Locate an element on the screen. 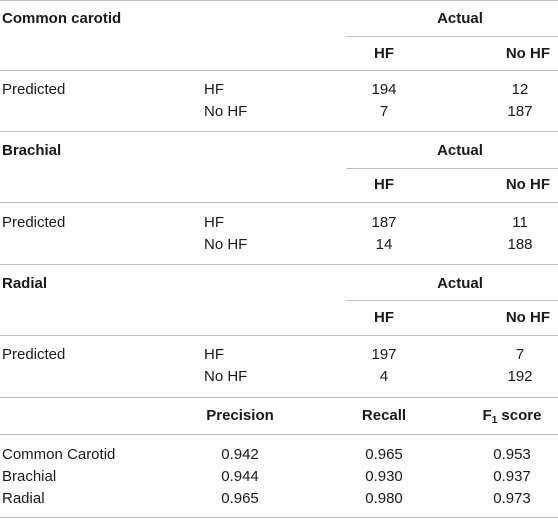  recall-value: 0.930 is located at coordinates (384, 476).